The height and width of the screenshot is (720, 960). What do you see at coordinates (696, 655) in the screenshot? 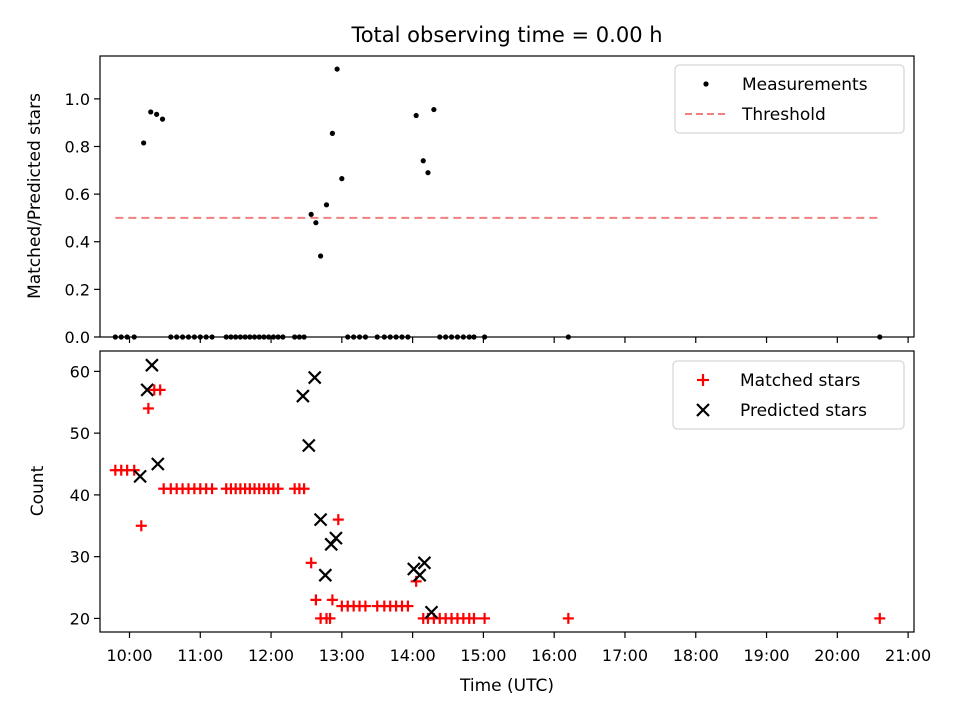
I see `x-tick-label: 18:00` at bounding box center [696, 655].